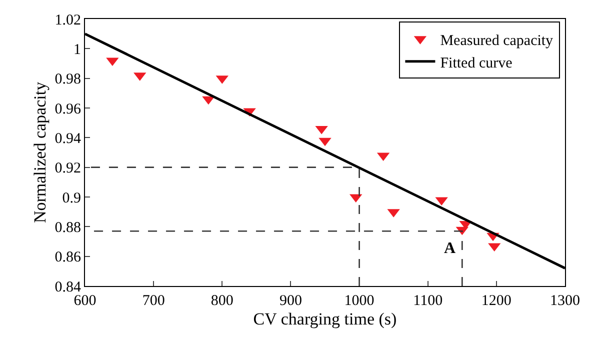  I want to click on y-tick-label: 0.96, so click(68, 109).